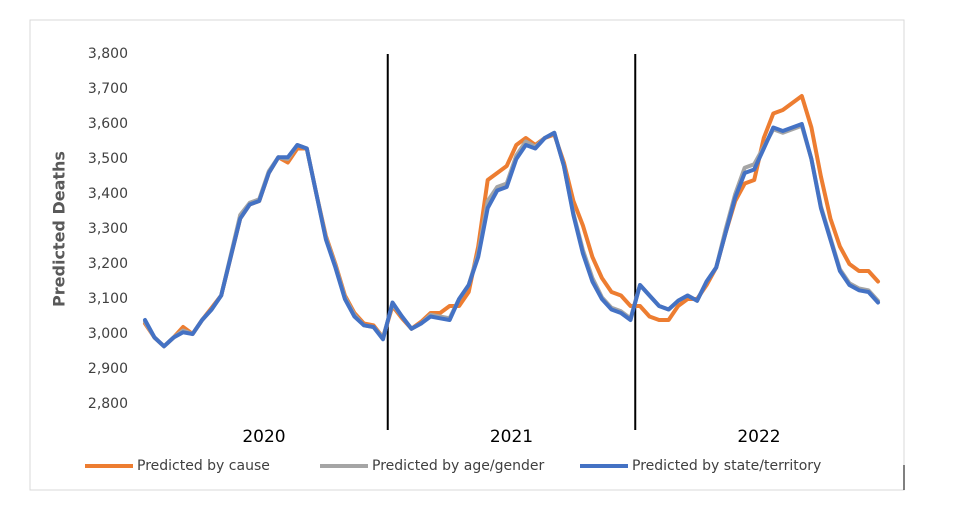 The width and height of the screenshot is (960, 512). I want to click on legend-label: Predicted by state/territory, so click(726, 466).